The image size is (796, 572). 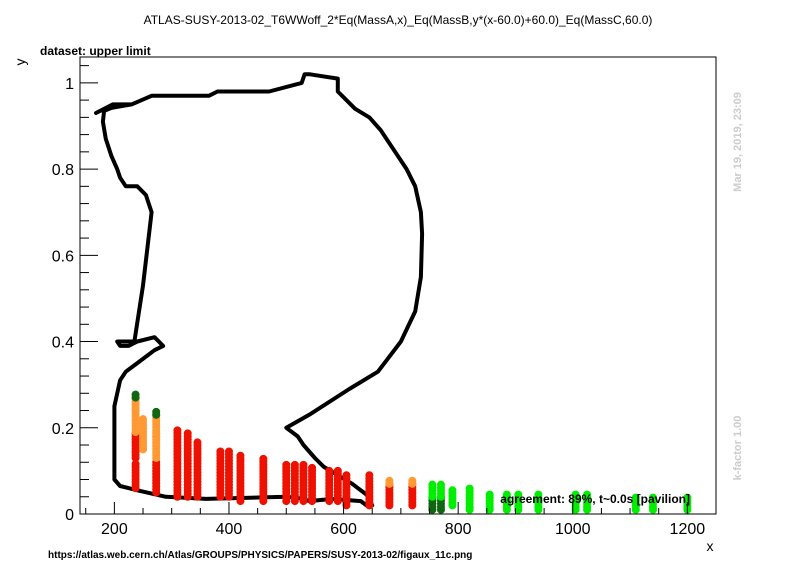 What do you see at coordinates (95, 51) in the screenshot?
I see `dataset-label: dataset: upper limit` at bounding box center [95, 51].